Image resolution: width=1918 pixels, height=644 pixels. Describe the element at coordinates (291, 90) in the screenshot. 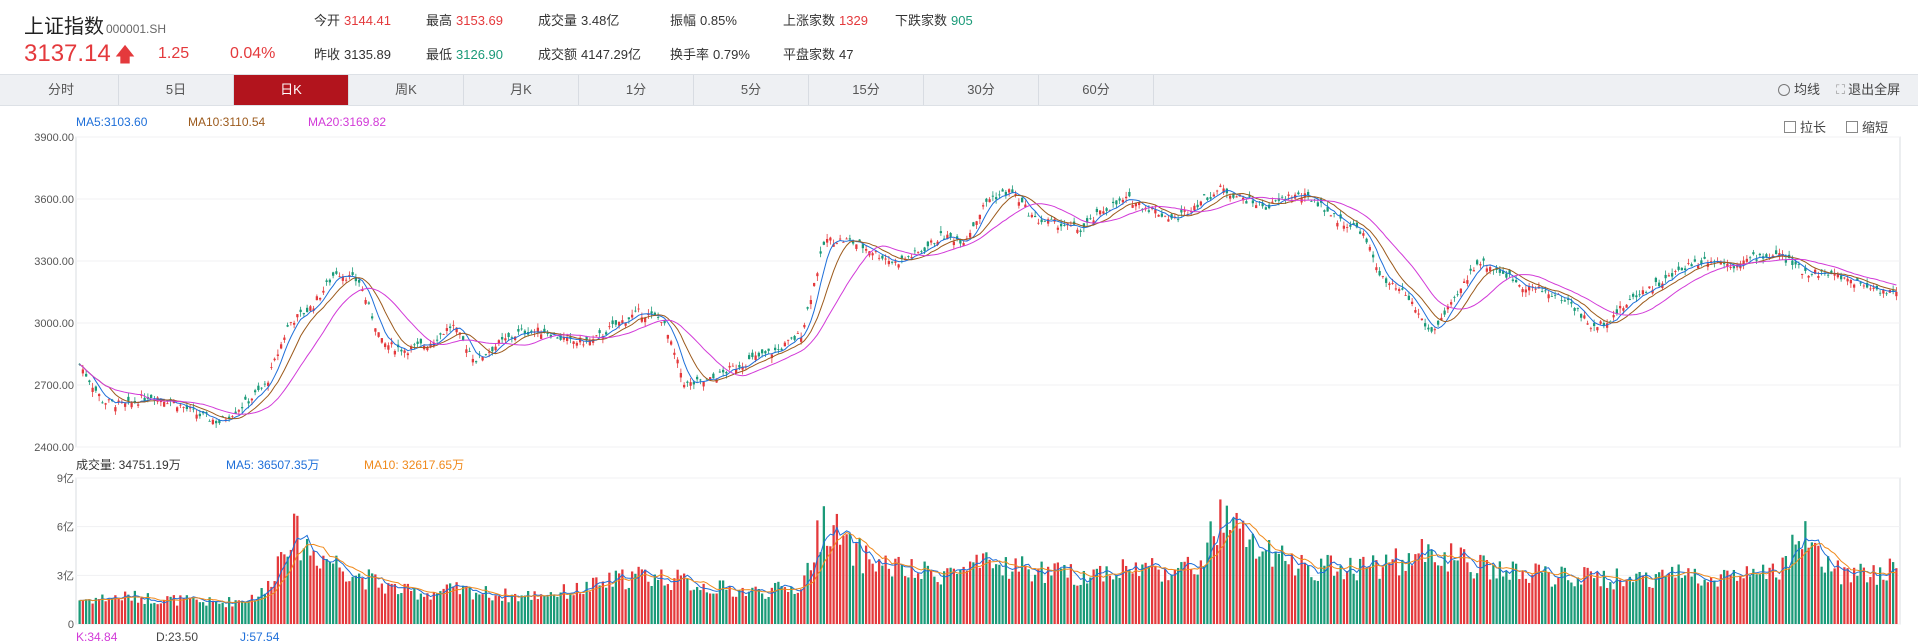

I see `tab-2: 日K` at that location.